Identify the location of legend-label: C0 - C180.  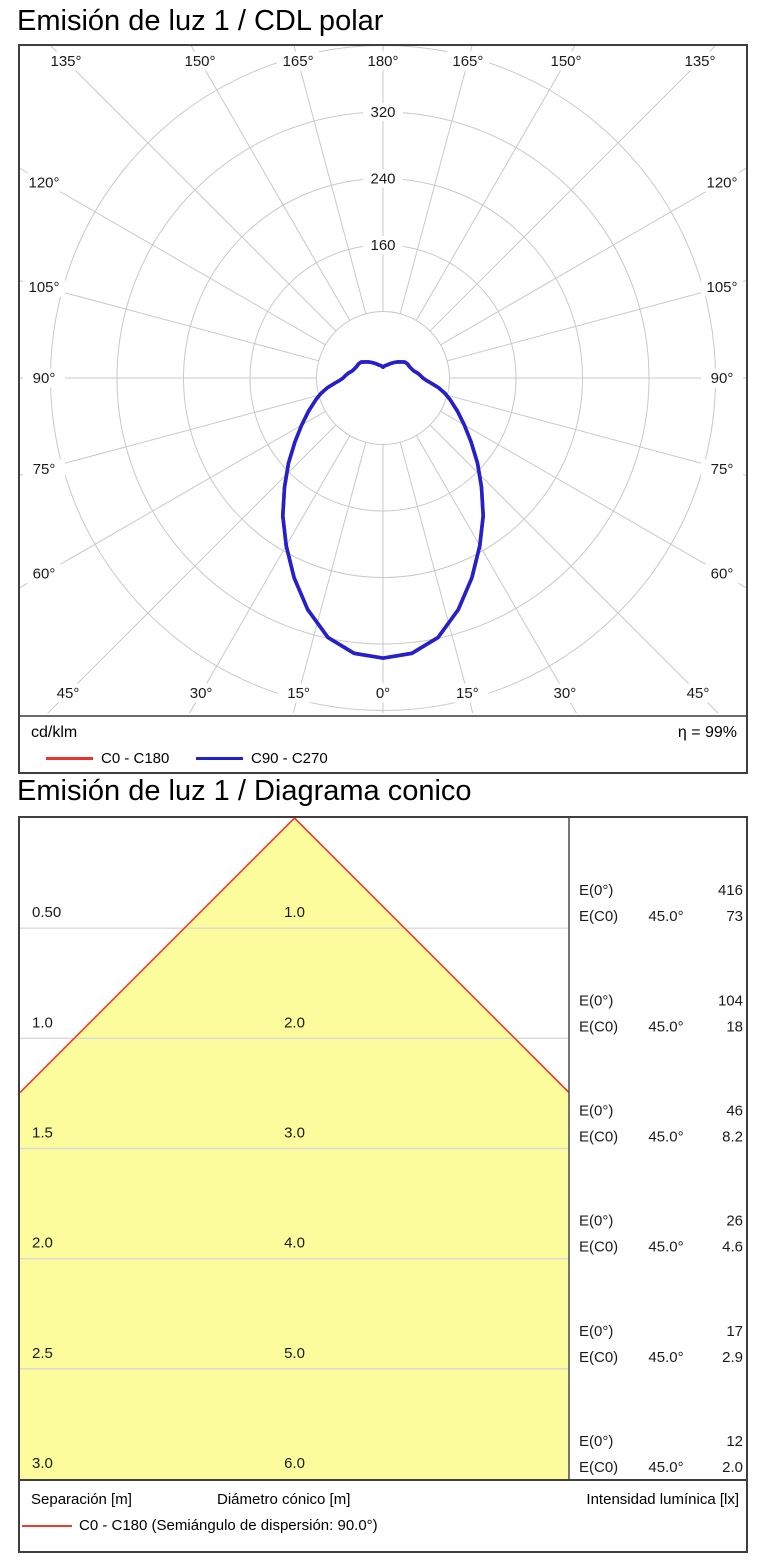
(135, 758).